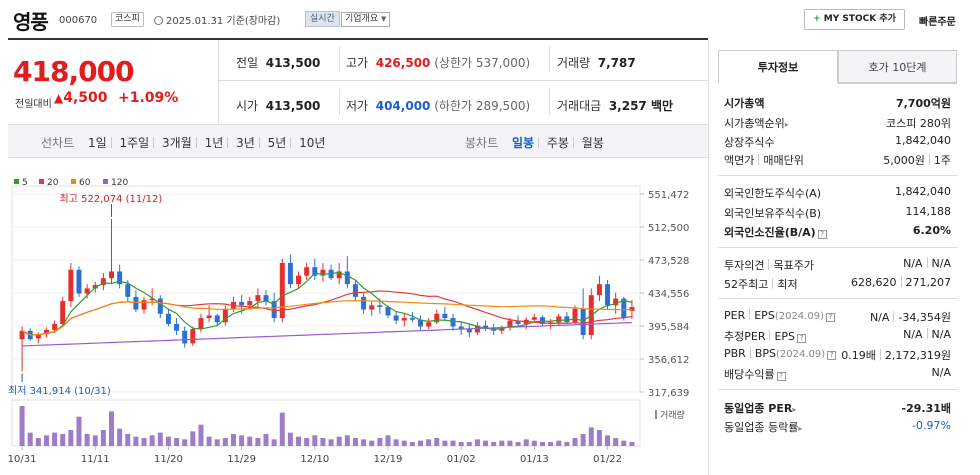  Describe the element at coordinates (668, 261) in the screenshot. I see `y-tick-label: 473,528` at that location.